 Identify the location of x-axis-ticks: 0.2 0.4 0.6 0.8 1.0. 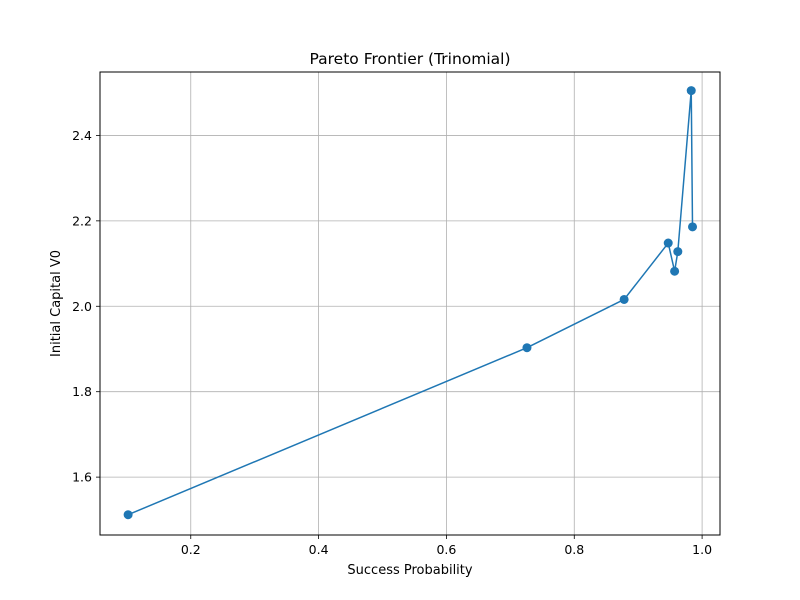
(446, 546).